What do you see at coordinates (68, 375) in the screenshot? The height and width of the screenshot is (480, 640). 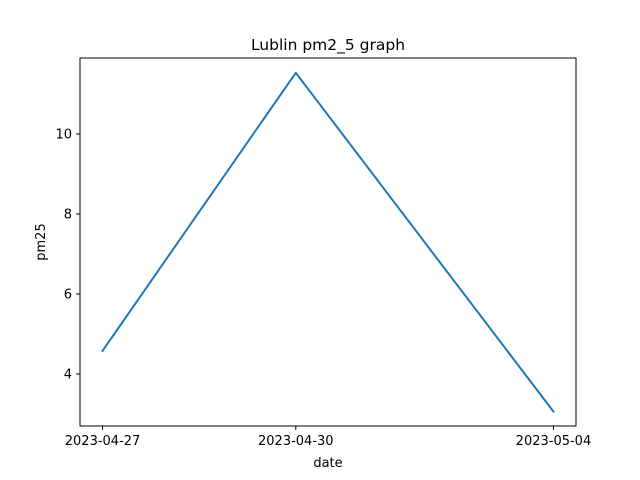 I see `y-tick-label: 4` at bounding box center [68, 375].